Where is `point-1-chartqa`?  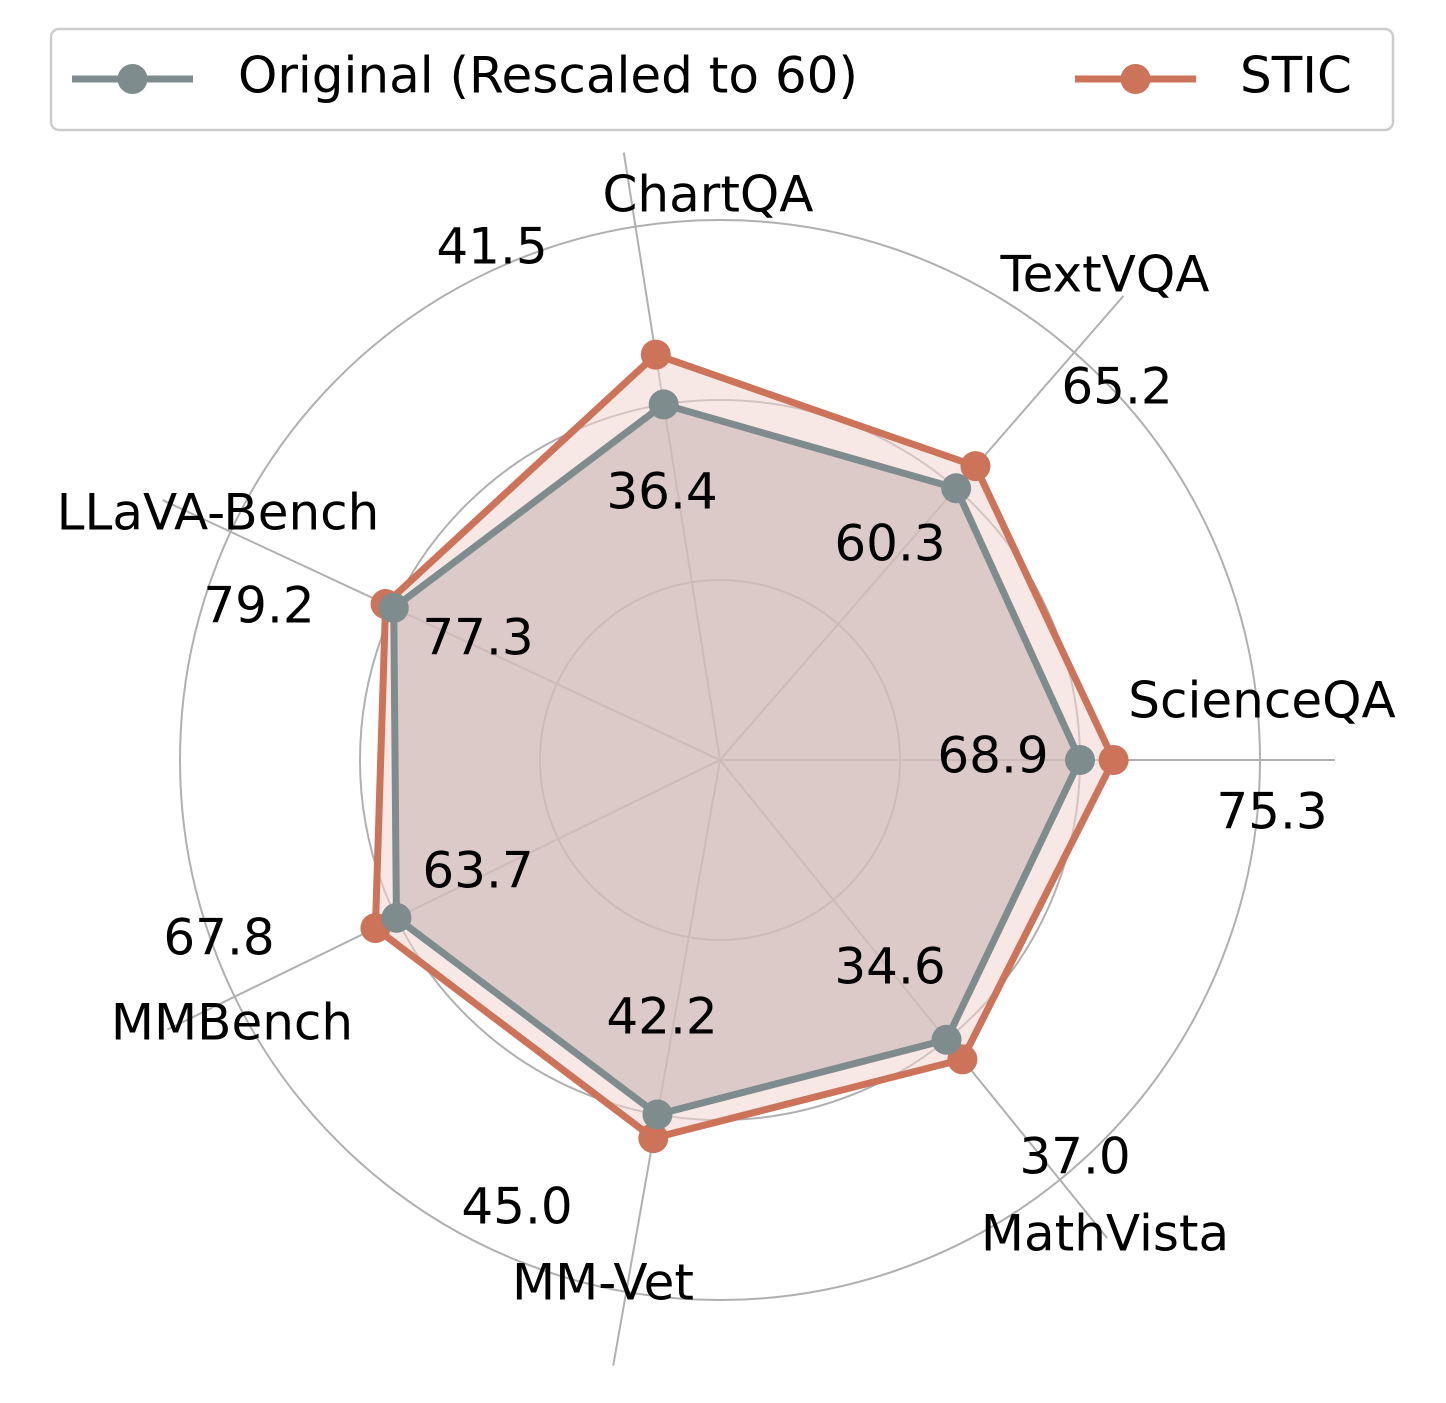 point-1-chartqa is located at coordinates (655, 354).